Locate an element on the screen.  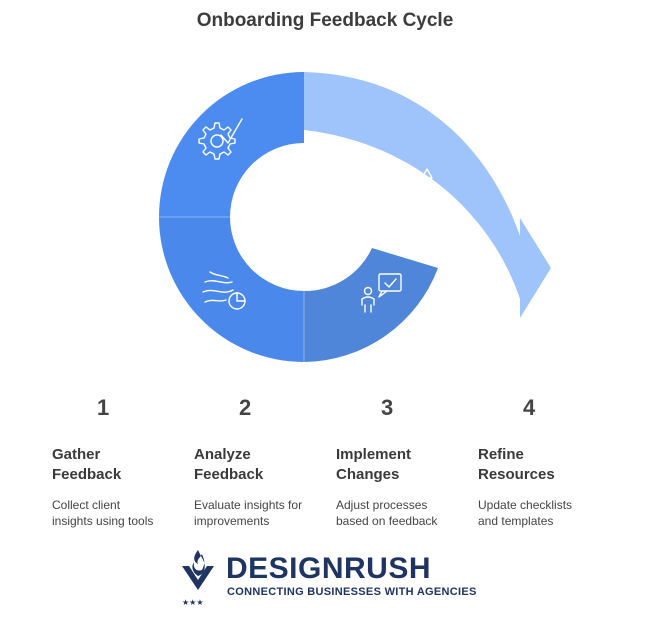
person-chat-icon is located at coordinates (381, 293).